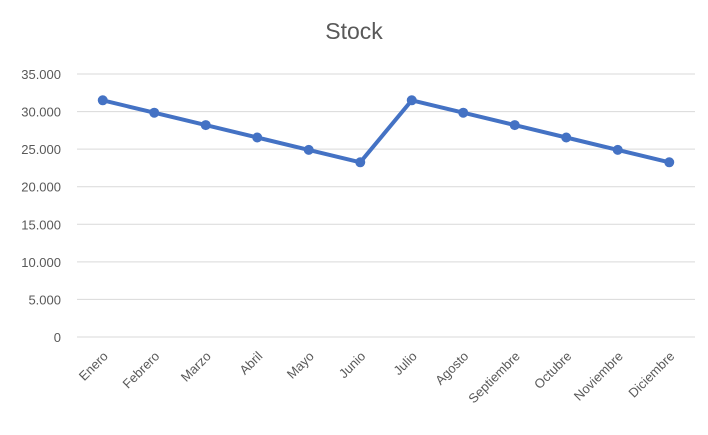  Describe the element at coordinates (552, 370) in the screenshot. I see `x-tick-label: Octubre` at that location.